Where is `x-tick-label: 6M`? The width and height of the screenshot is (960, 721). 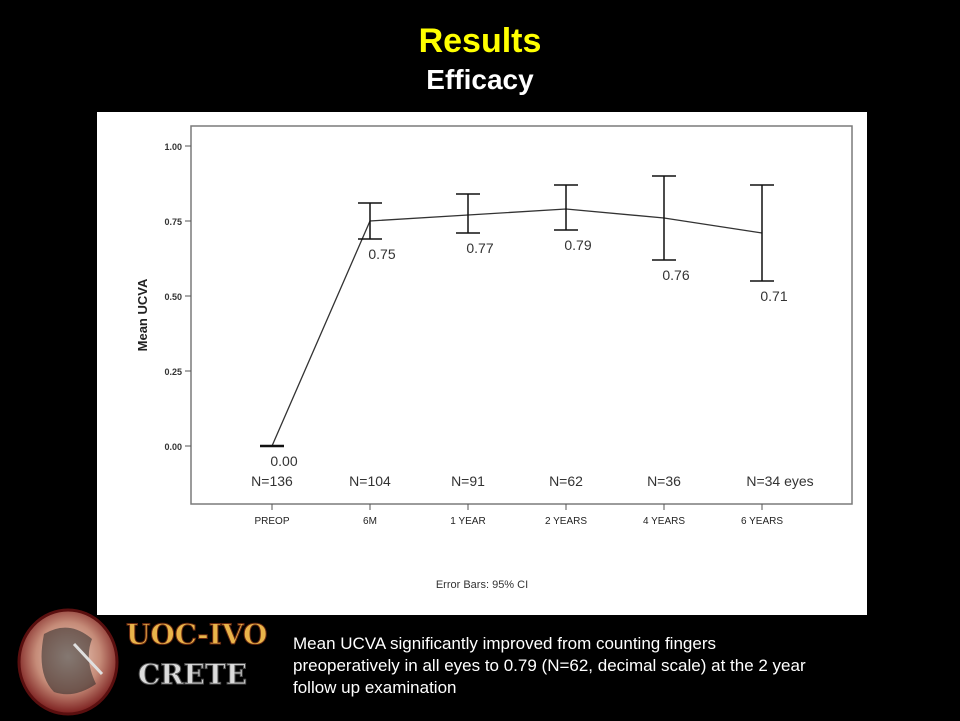 x-tick-label: 6M is located at coordinates (370, 521).